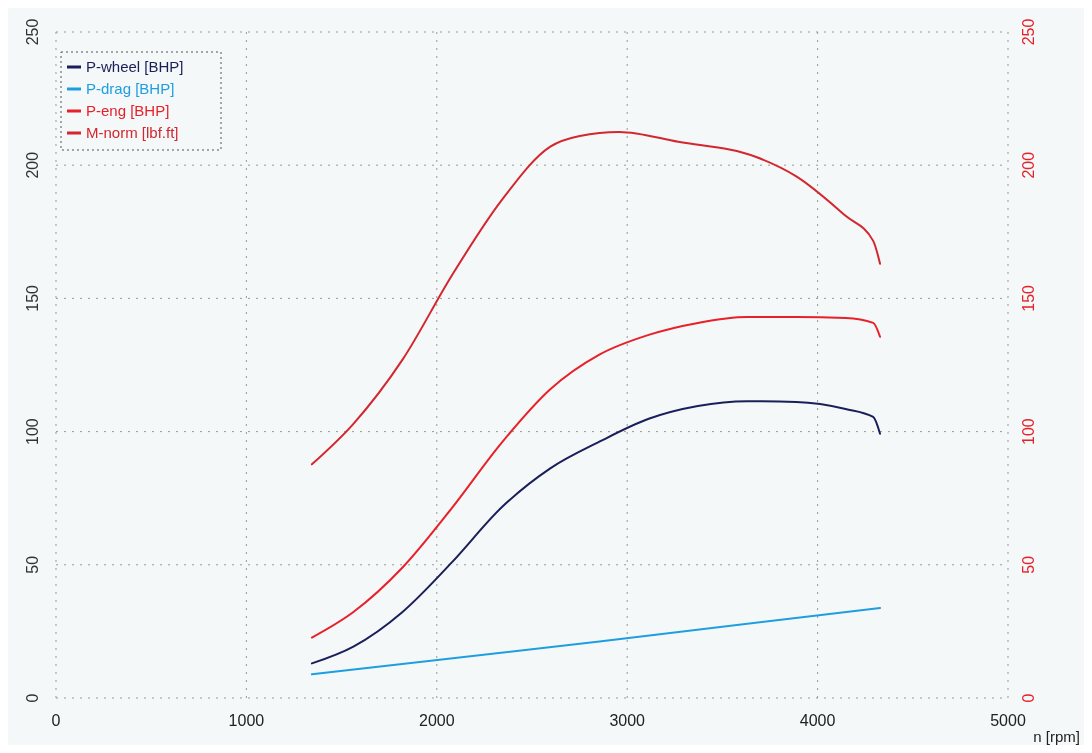 The image size is (1092, 753). What do you see at coordinates (1029, 165) in the screenshot?
I see `y2-tick-label: 200` at bounding box center [1029, 165].